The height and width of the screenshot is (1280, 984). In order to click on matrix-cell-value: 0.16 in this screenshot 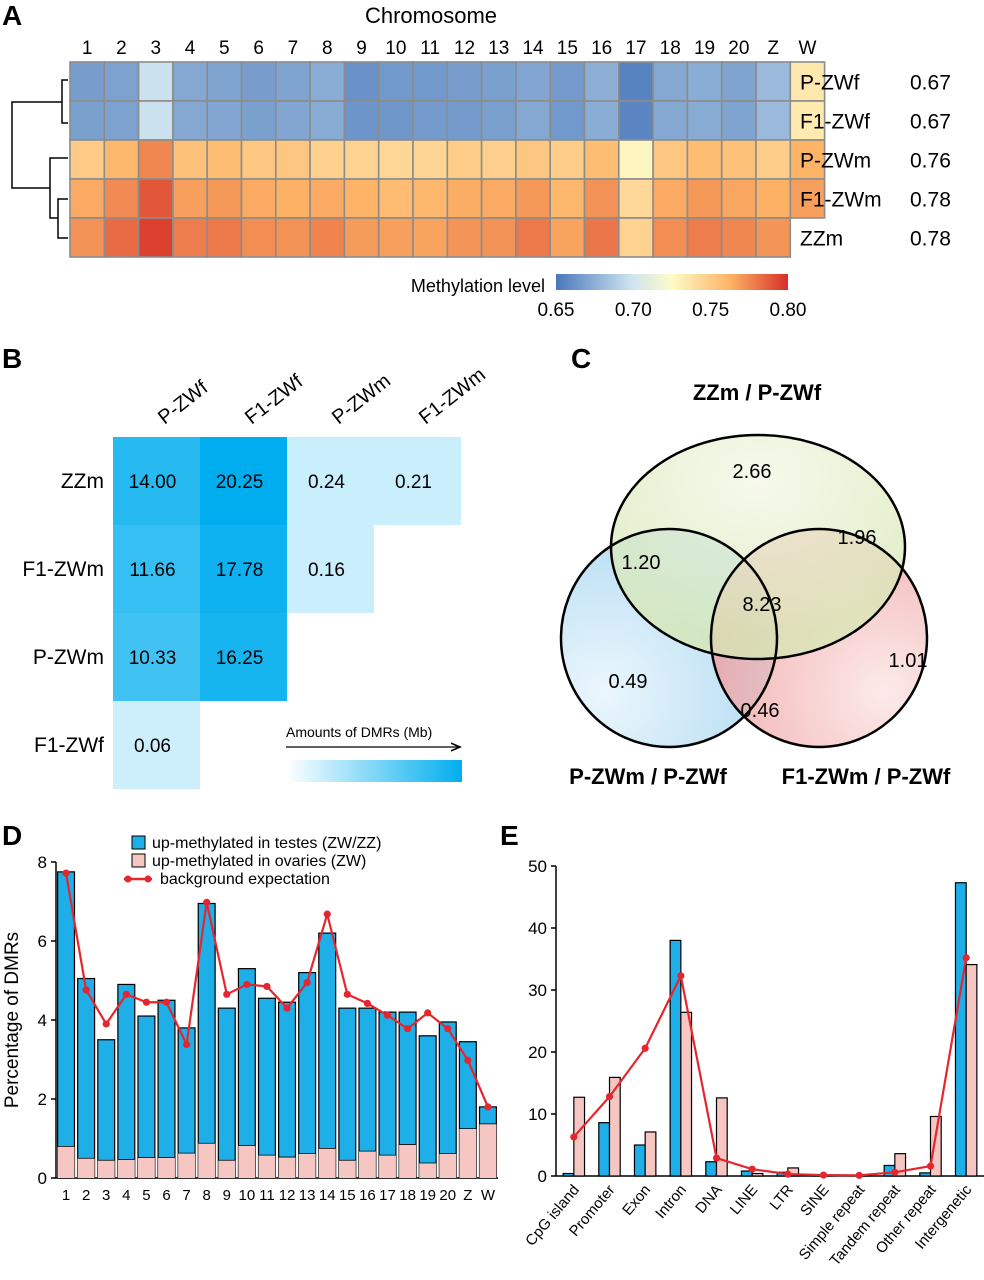, I will do `click(326, 570)`.